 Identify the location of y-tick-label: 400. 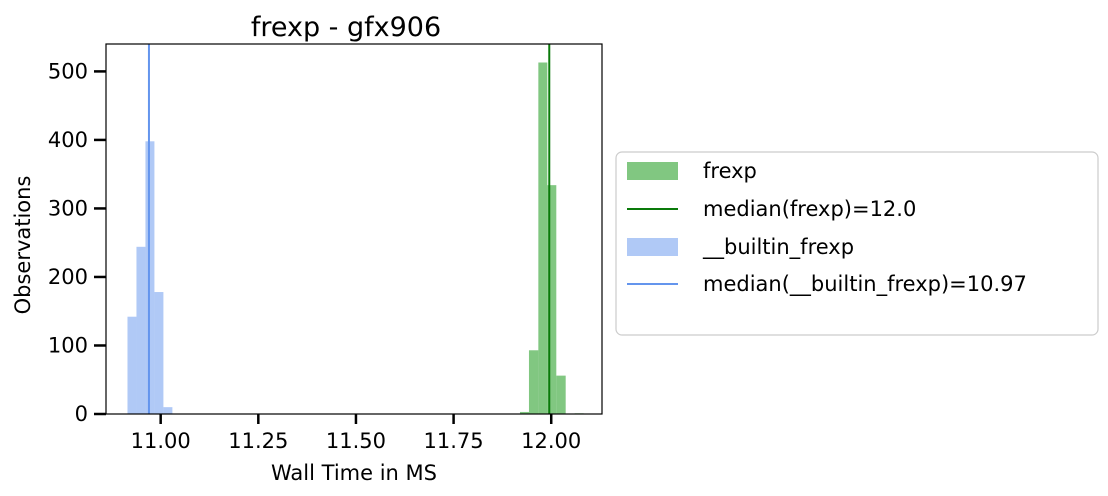
(68, 140).